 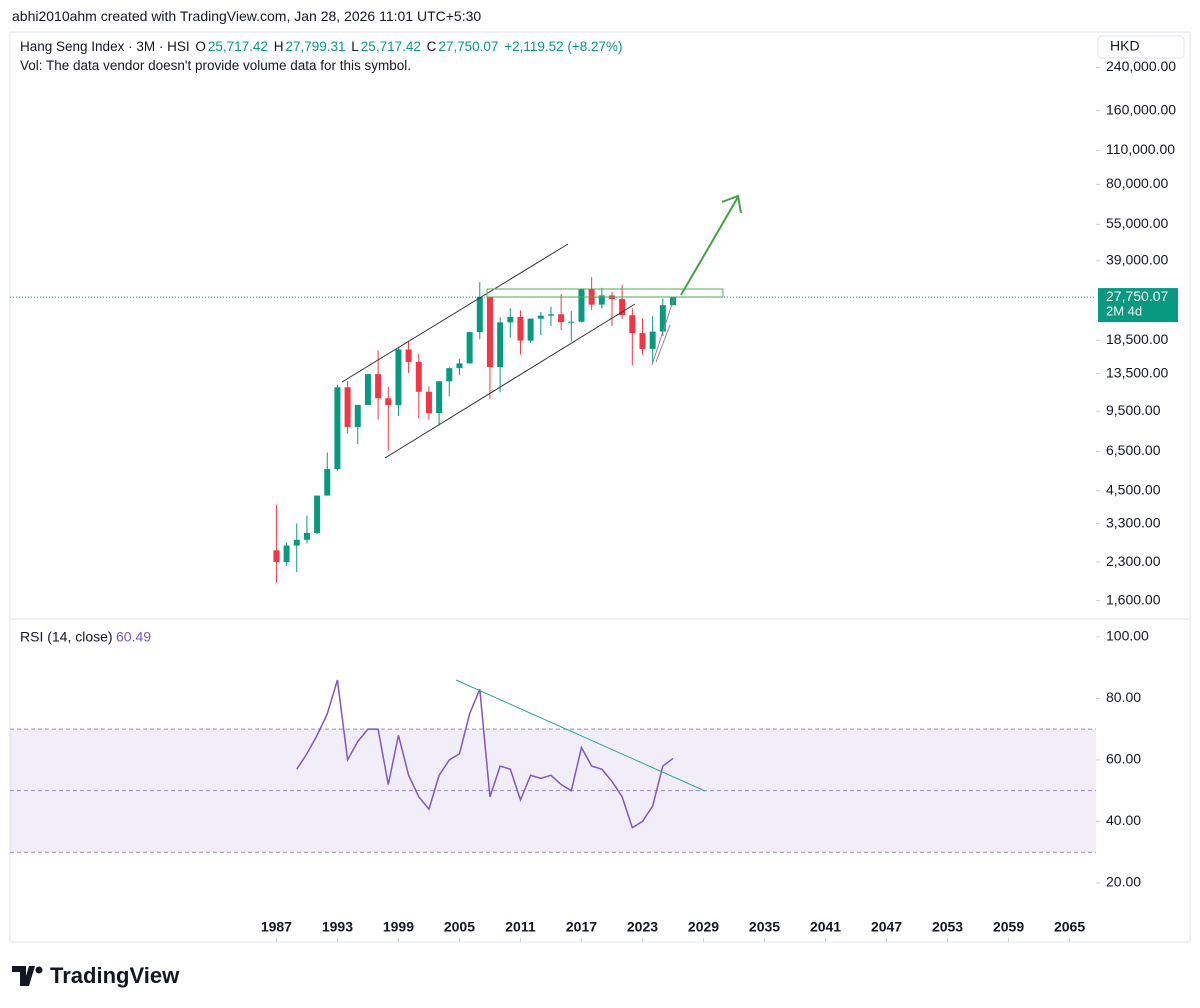 I want to click on x-tick-label: 2047, so click(x=886, y=927).